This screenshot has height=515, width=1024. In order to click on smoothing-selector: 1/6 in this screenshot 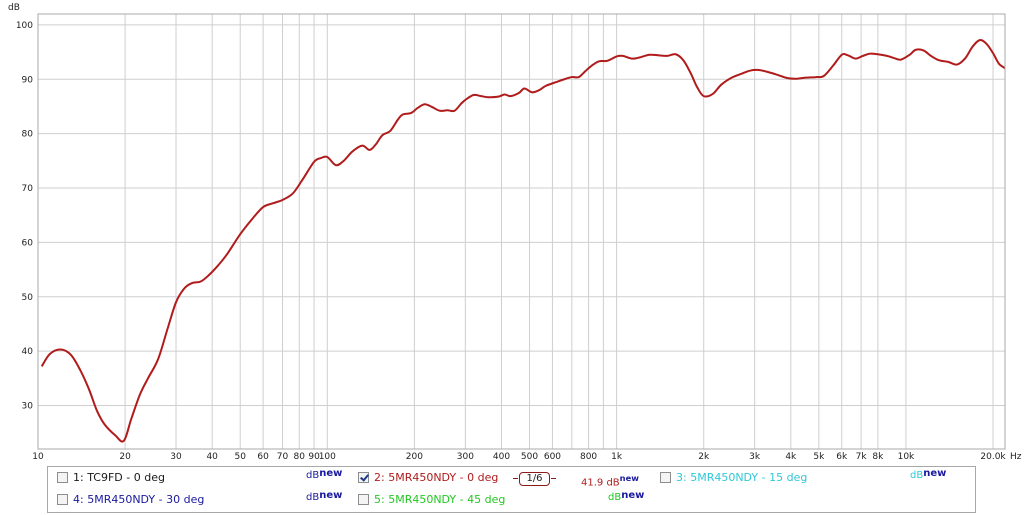, I will do `click(534, 479)`.